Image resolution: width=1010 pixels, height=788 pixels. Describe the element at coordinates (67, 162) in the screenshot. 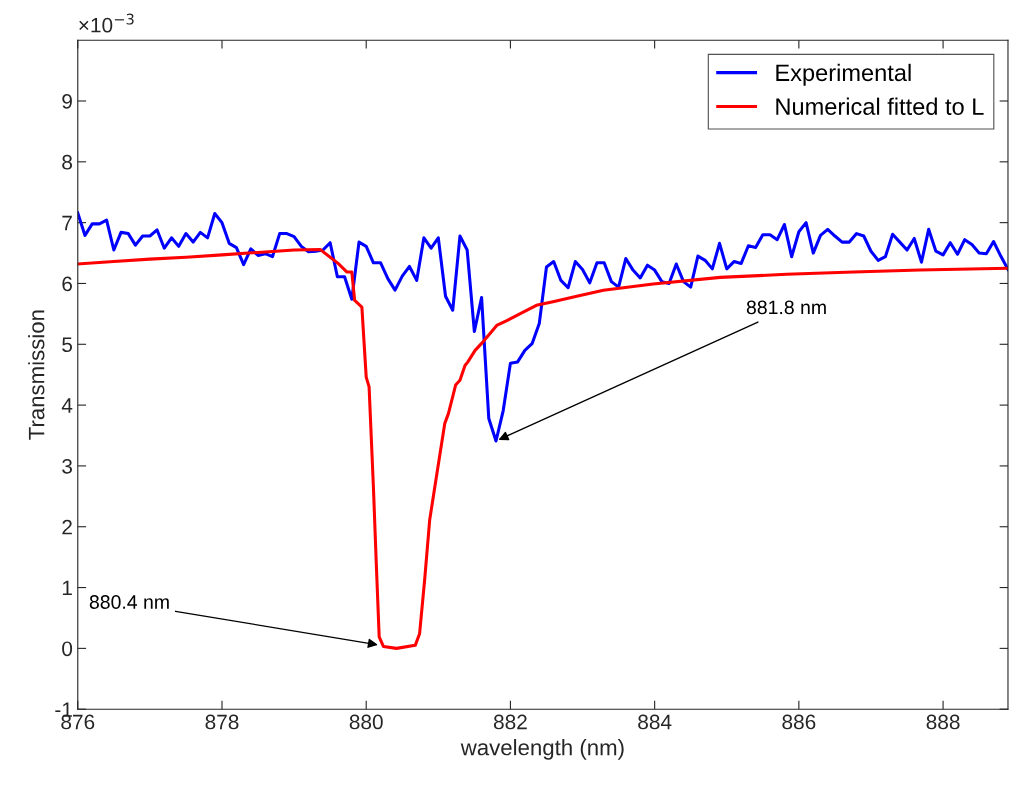

I see `y-tick-label: 8` at that location.